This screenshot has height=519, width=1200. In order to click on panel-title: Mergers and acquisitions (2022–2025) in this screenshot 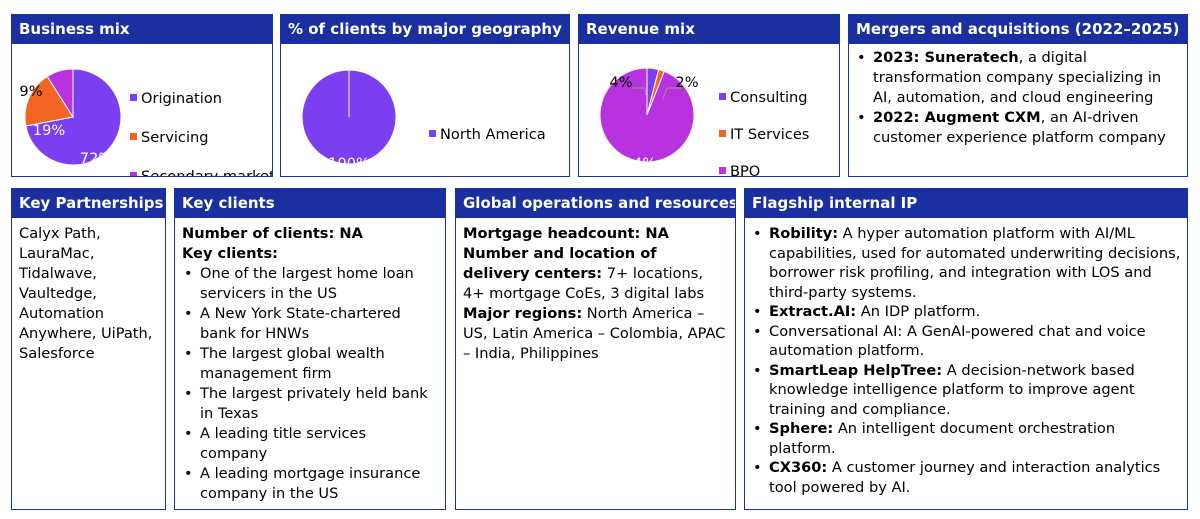, I will do `click(1018, 29)`.